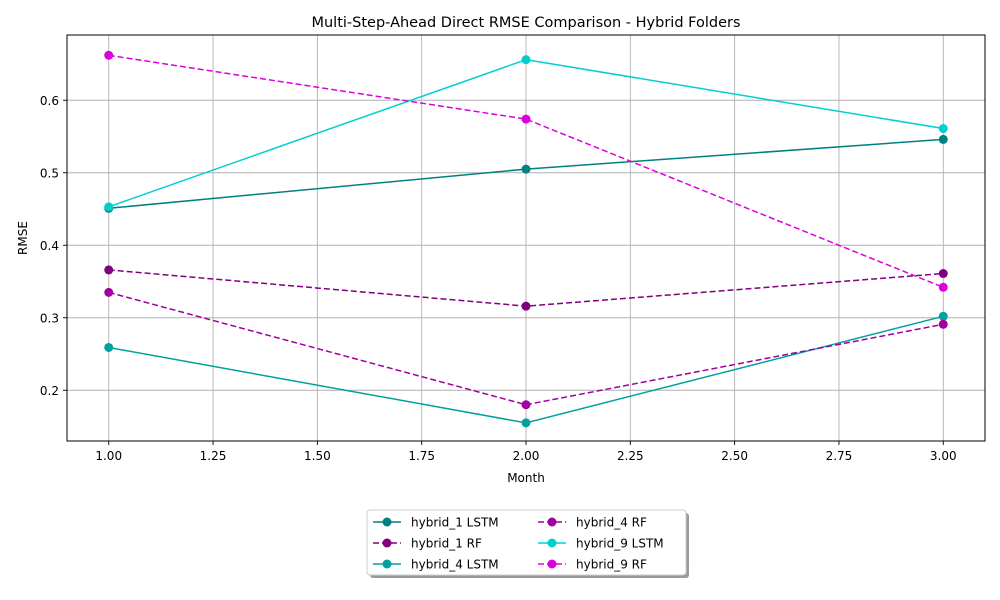 This screenshot has width=1000, height=600. Describe the element at coordinates (317, 456) in the screenshot. I see `x-tick-label: 1.50` at that location.